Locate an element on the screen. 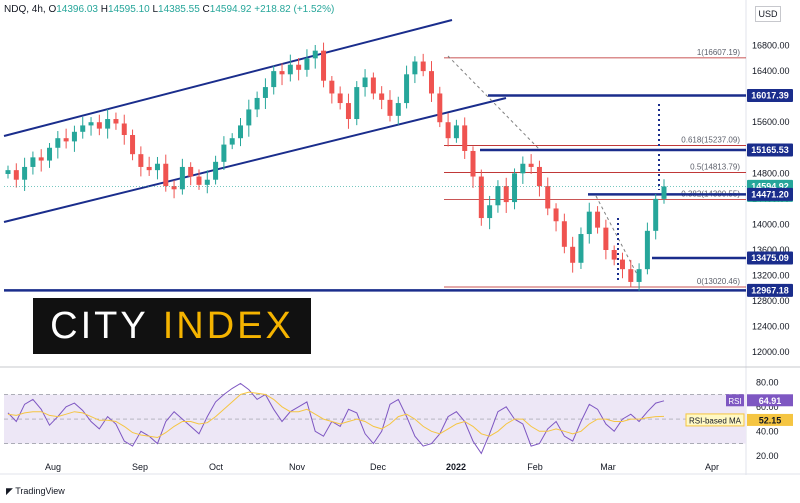 Image resolution: width=800 pixels, height=503 pixels. currency-button: USD is located at coordinates (768, 14).